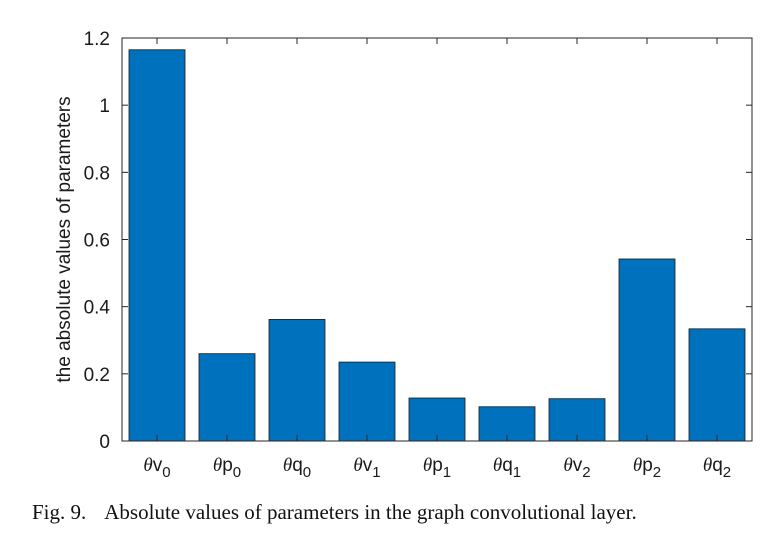  Describe the element at coordinates (717, 468) in the screenshot. I see `x-tick-label: θq2` at that location.